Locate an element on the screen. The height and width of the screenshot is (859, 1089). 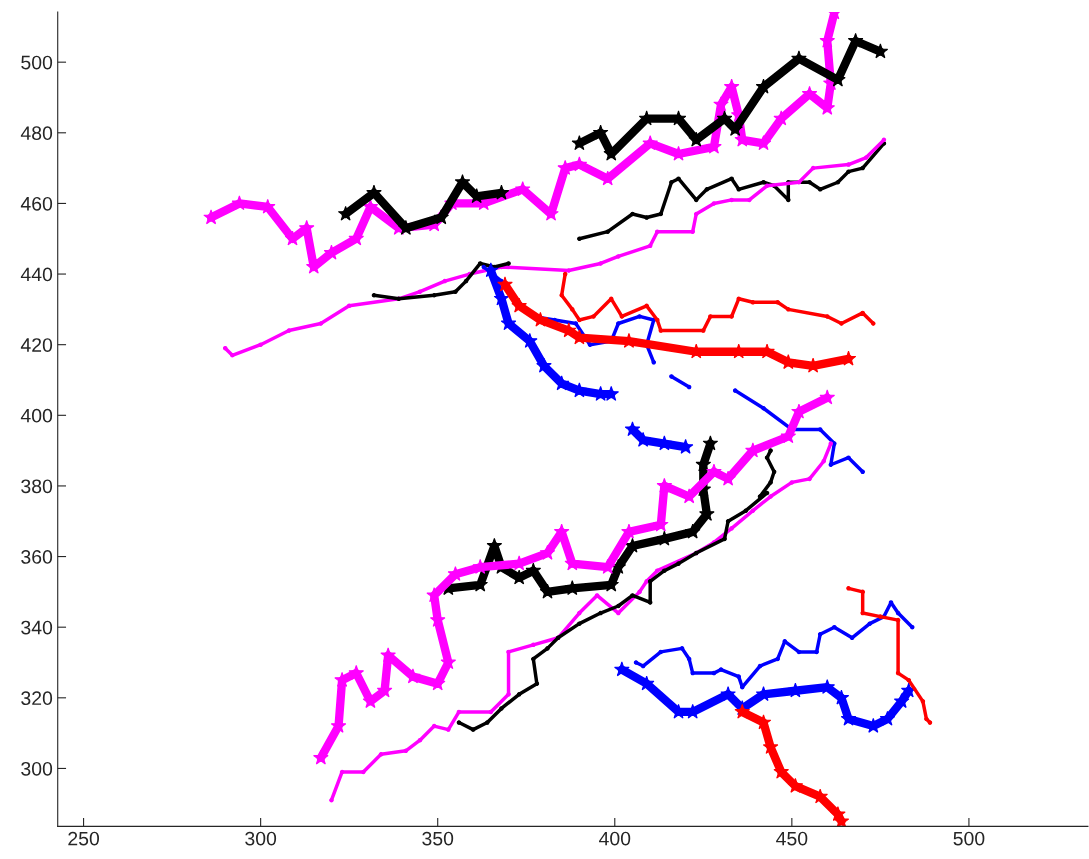
x-tick-label: 250 is located at coordinates (84, 838).